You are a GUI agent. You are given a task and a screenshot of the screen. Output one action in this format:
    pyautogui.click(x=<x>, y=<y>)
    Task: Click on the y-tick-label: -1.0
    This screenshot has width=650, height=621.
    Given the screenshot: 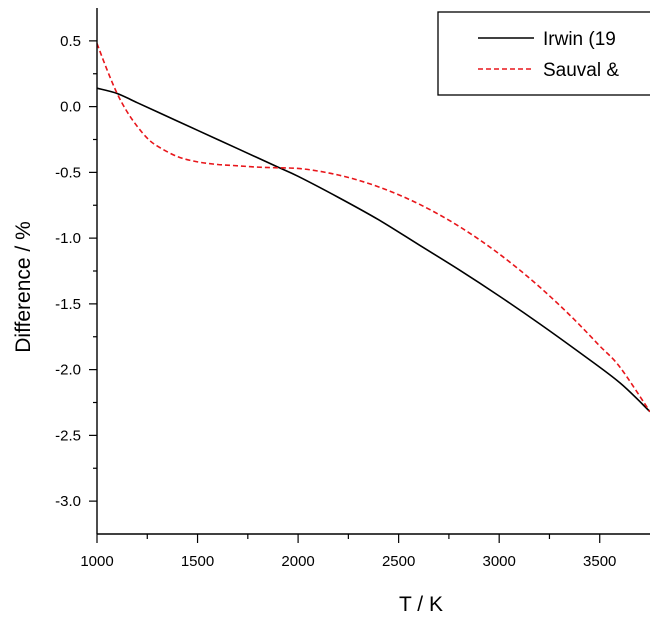 What is the action you would take?
    pyautogui.click(x=68, y=238)
    